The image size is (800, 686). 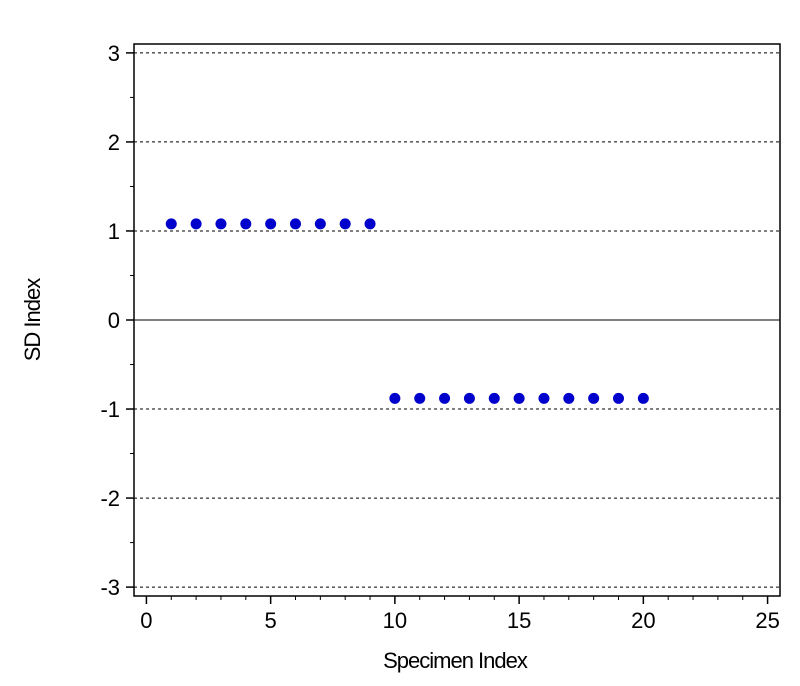 What do you see at coordinates (110, 587) in the screenshot?
I see `y-tick-label: -3` at bounding box center [110, 587].